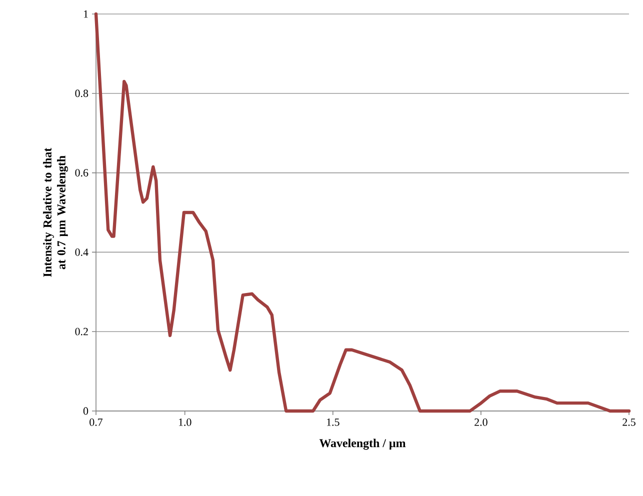 The image size is (643, 496). I want to click on y-tick-label: 0.8, so click(81, 94).